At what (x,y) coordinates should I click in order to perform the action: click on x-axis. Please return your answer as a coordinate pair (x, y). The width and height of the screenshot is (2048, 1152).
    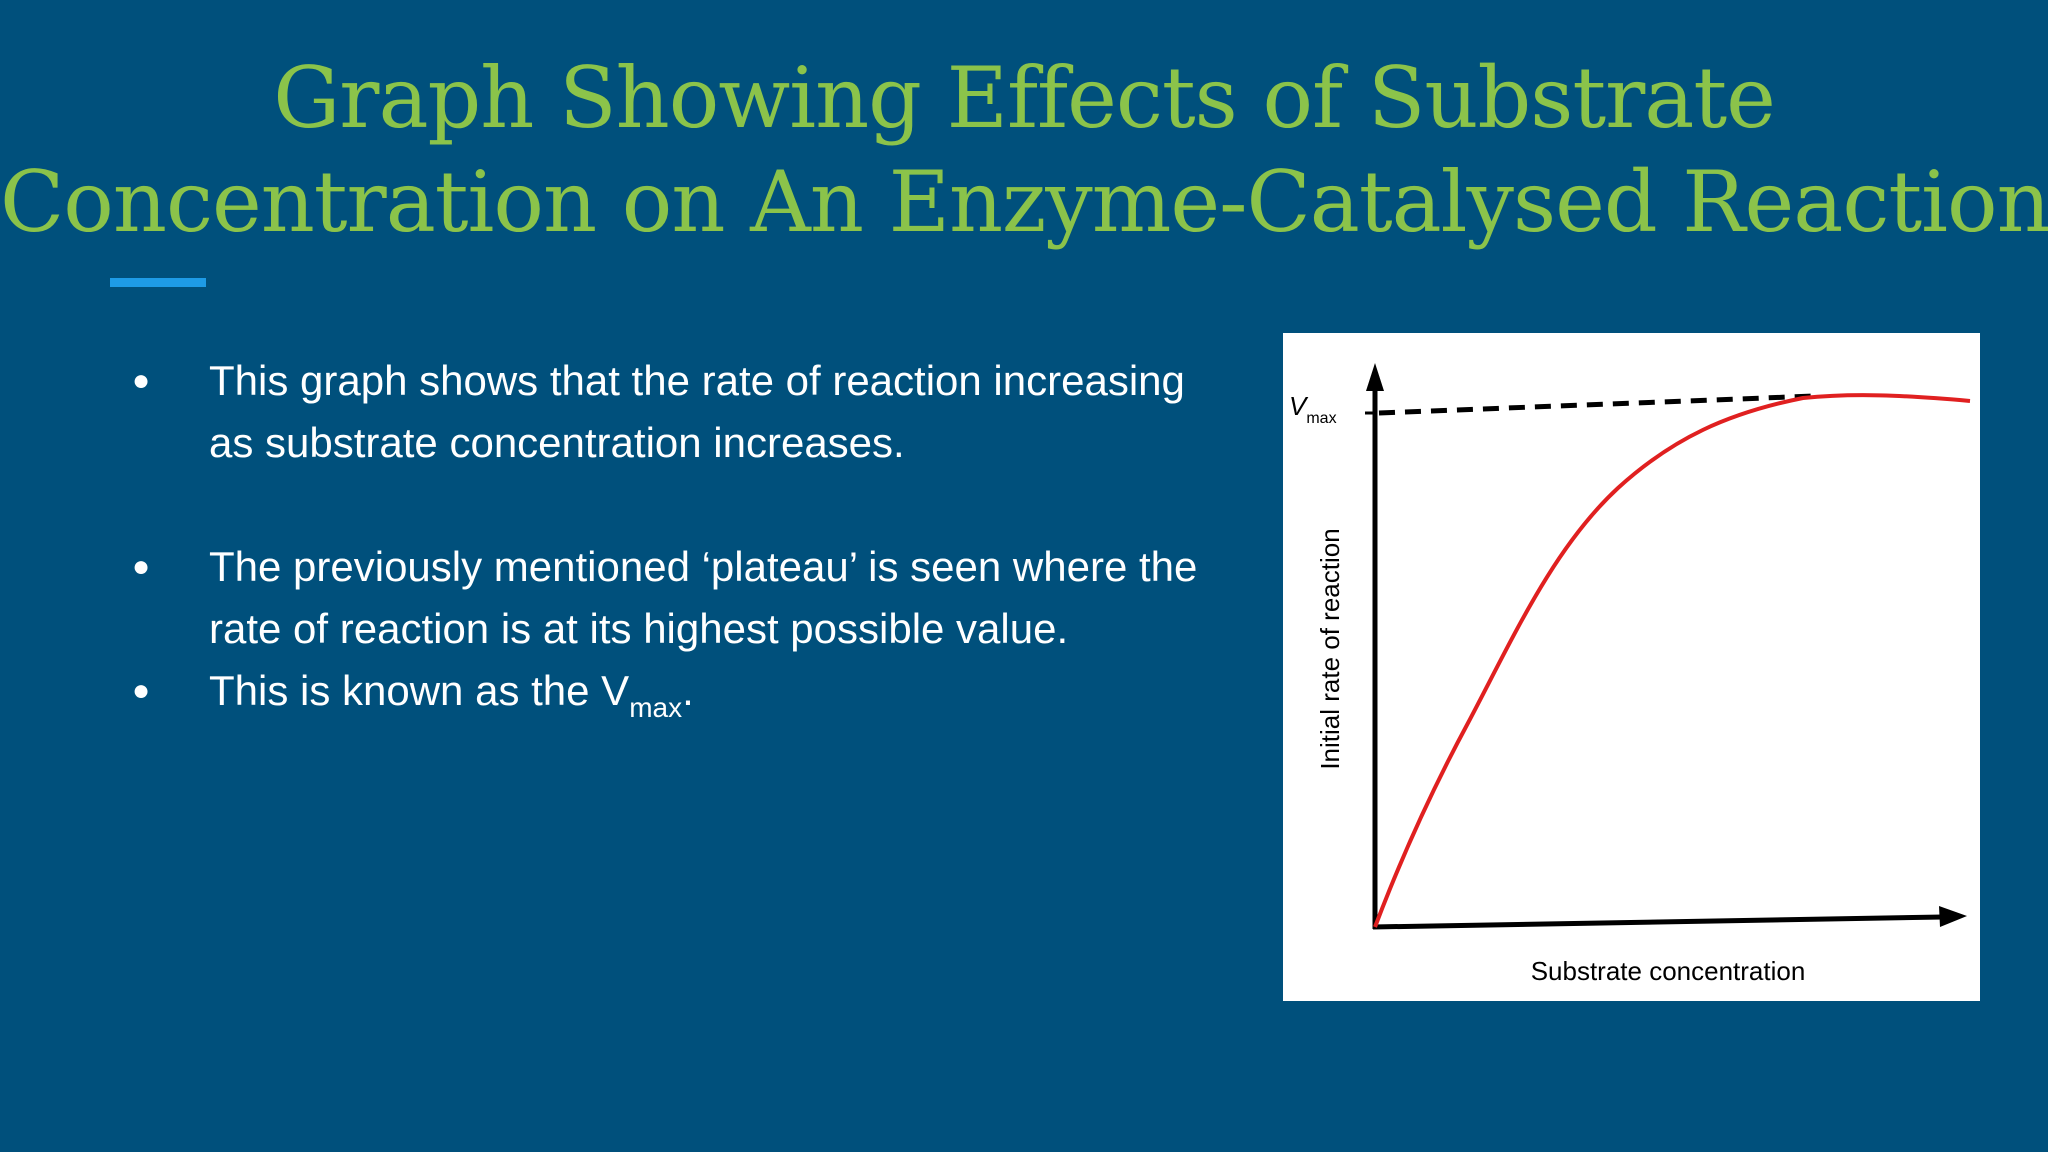
    Looking at the image, I should click on (1658, 922).